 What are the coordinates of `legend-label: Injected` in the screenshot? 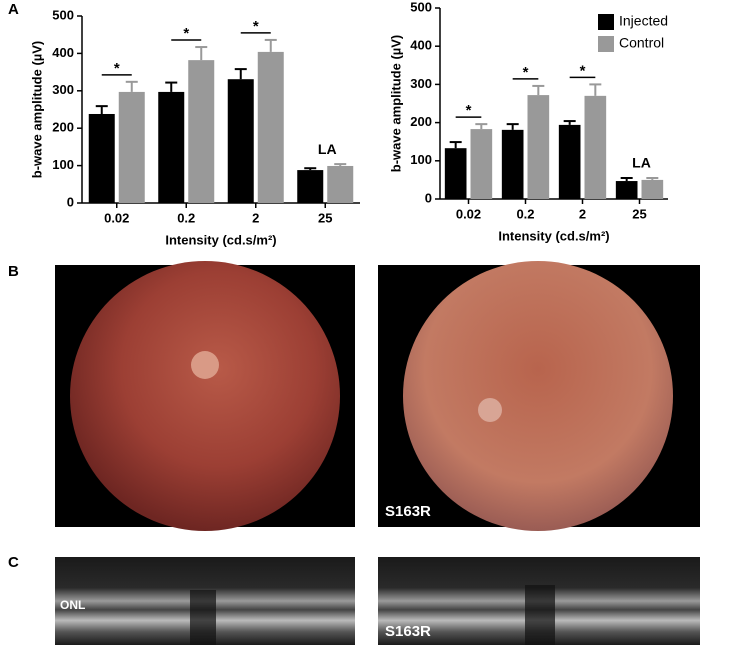 It's located at (643, 21).